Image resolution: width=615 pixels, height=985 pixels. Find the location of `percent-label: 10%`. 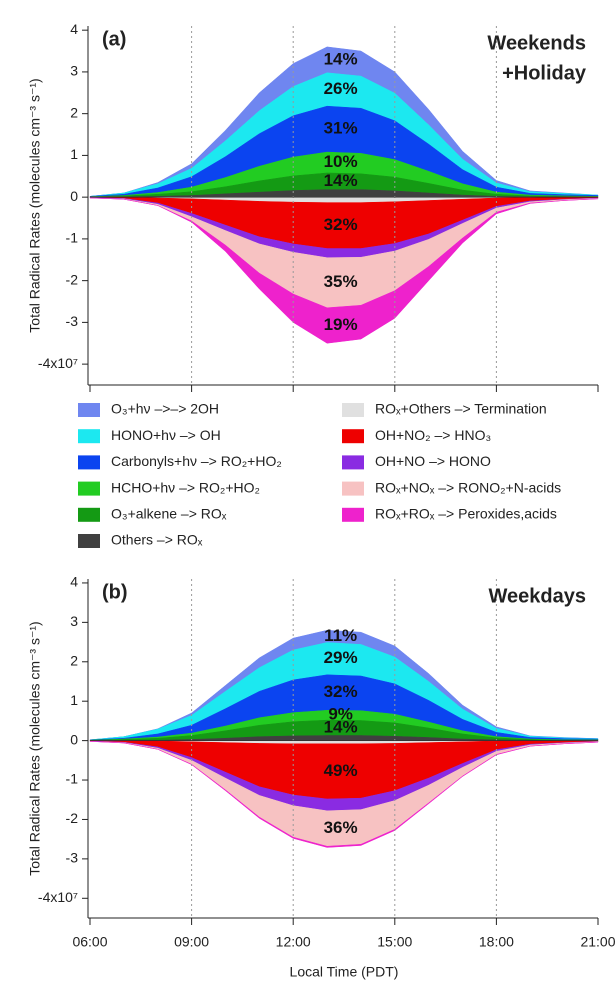

percent-label: 10% is located at coordinates (341, 161).